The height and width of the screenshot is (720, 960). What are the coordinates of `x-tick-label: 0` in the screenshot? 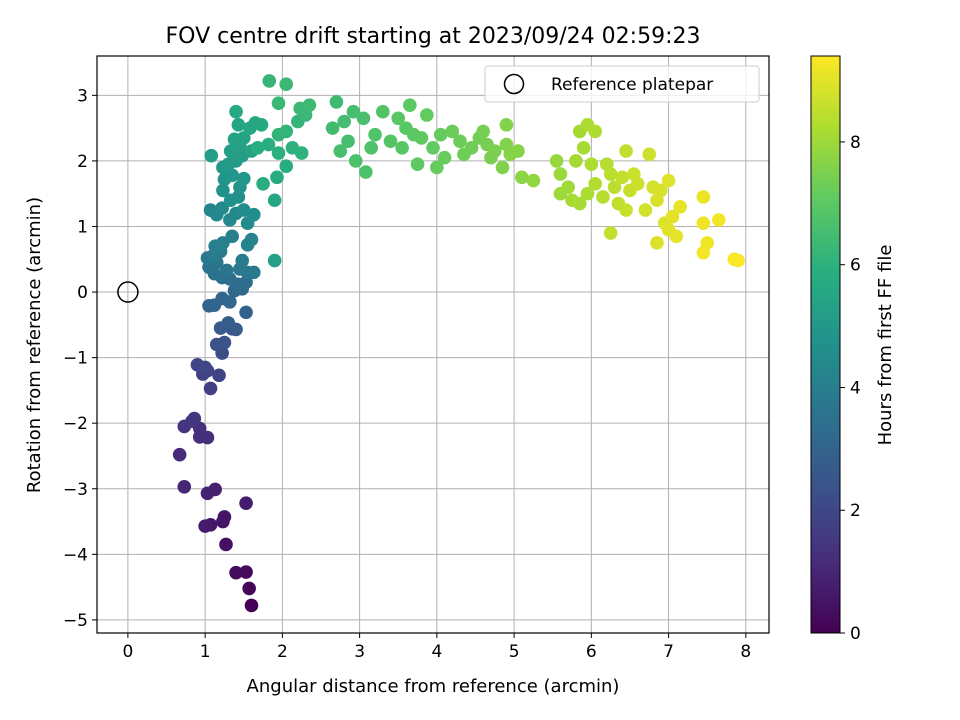 It's located at (127, 652).